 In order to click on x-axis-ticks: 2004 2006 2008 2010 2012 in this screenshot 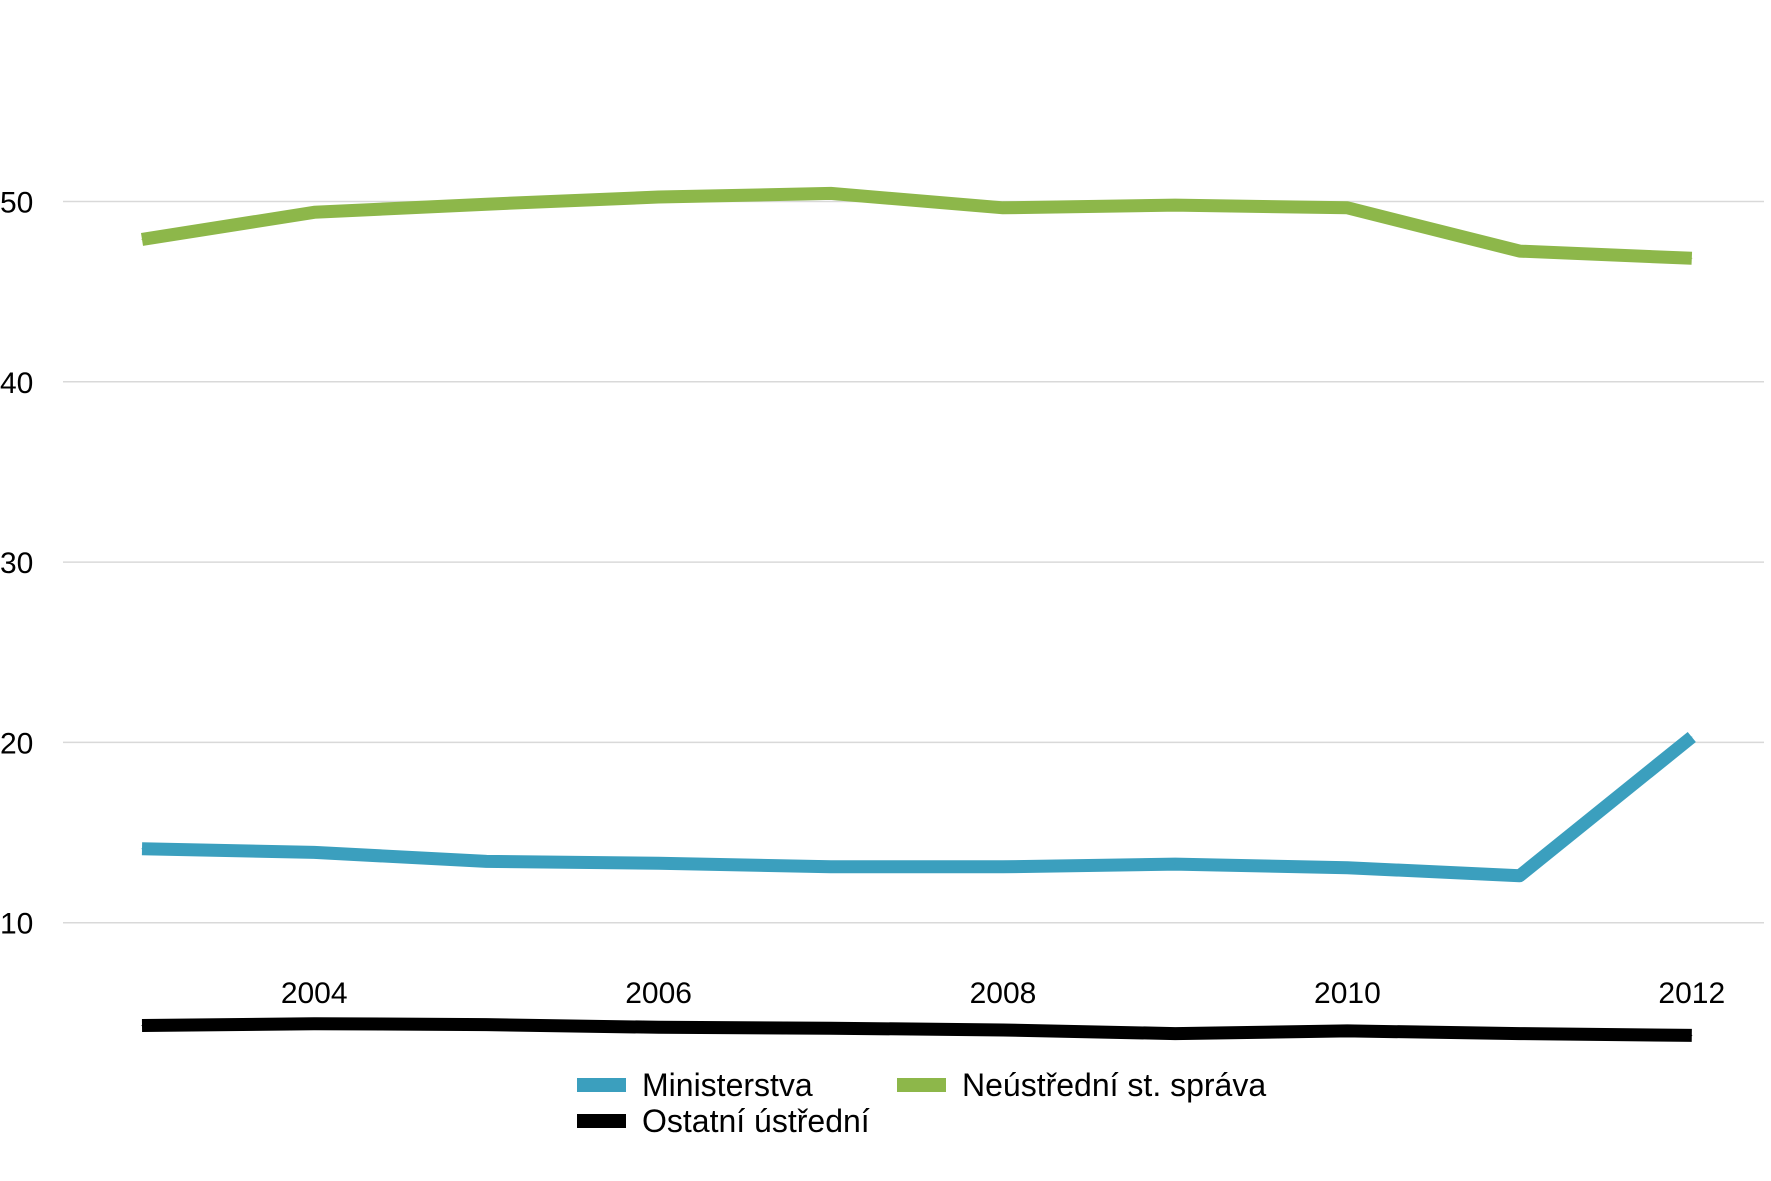, I will do `click(1003, 993)`.